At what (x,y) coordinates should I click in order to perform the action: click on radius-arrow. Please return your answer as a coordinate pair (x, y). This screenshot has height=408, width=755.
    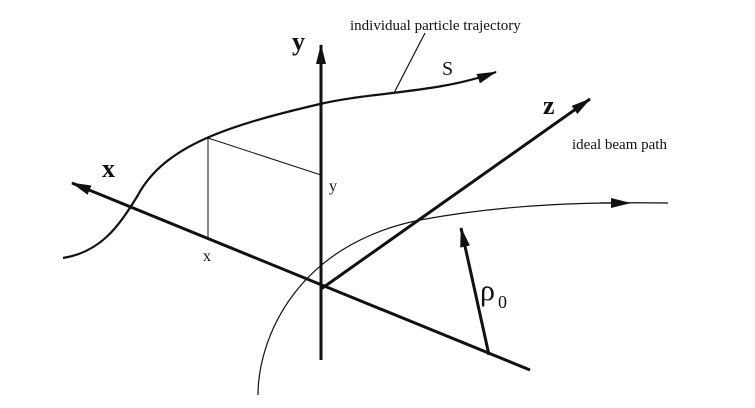
    Looking at the image, I should click on (475, 291).